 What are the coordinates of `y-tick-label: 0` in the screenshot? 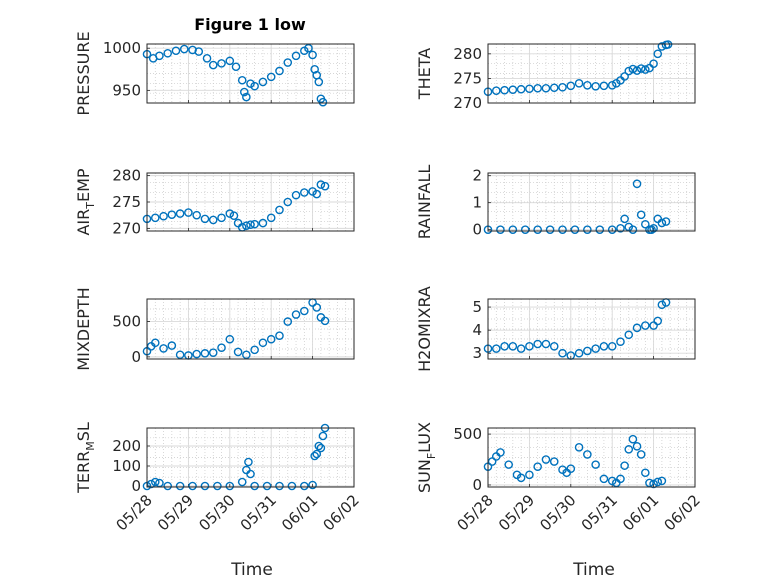 It's located at (136, 357).